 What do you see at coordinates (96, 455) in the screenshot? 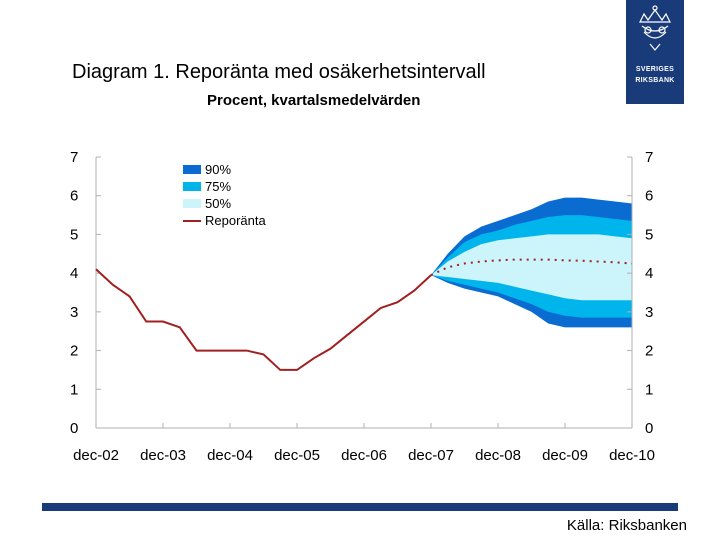
I see `x-tick-label: dec-02` at bounding box center [96, 455].